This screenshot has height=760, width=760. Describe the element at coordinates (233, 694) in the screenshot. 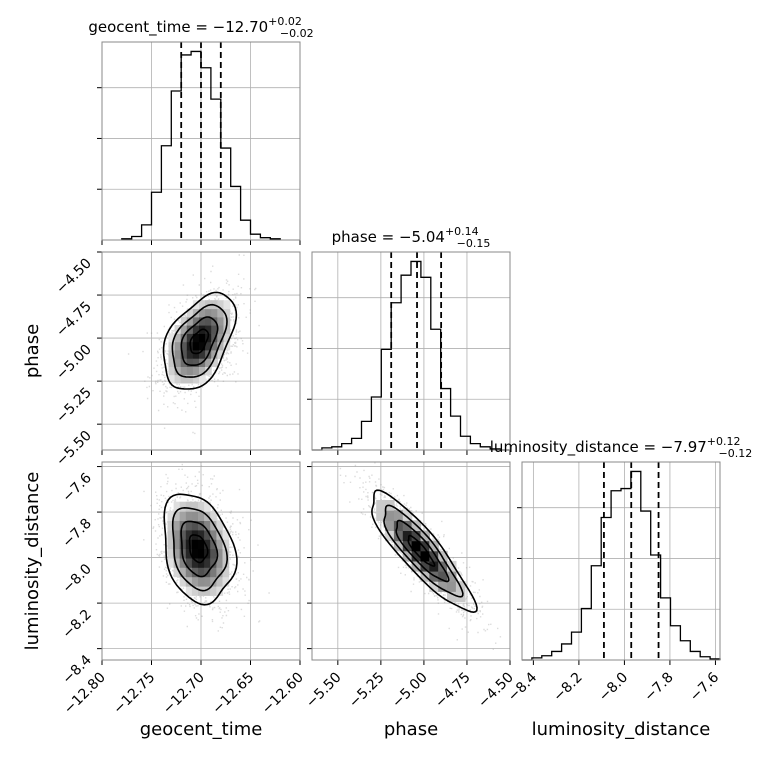

I see `x-tick-label: −12.65` at that location.